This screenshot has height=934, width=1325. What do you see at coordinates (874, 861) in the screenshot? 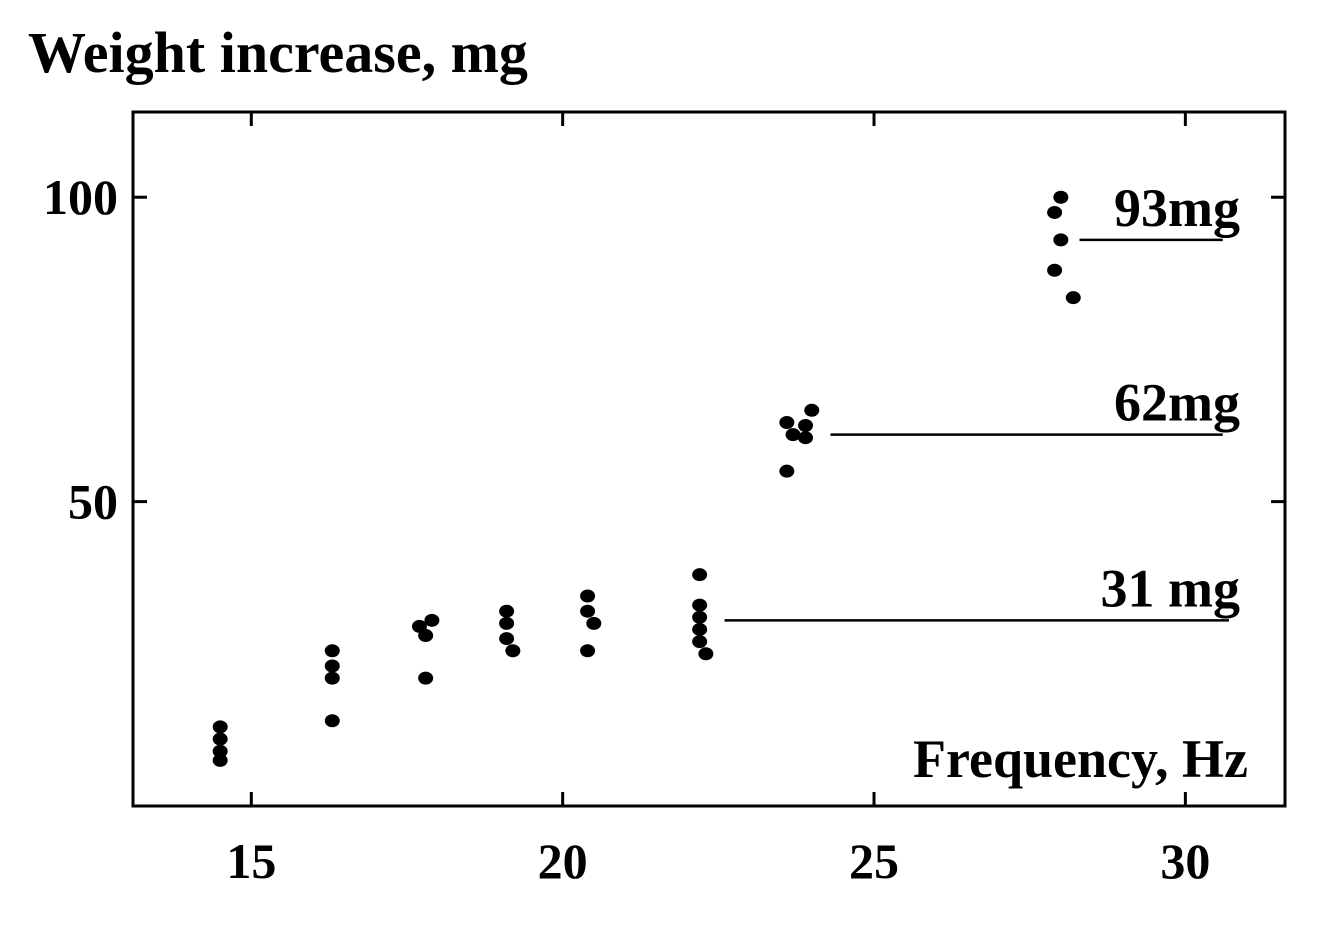
I see `x-tick-label: 25` at bounding box center [874, 861].